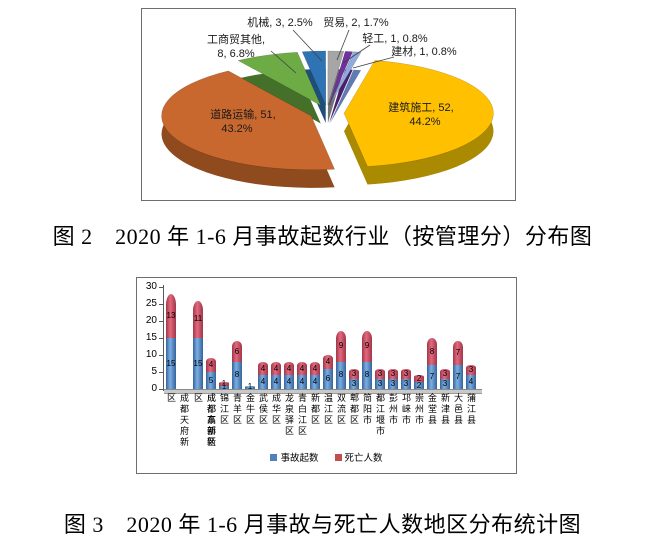  Describe the element at coordinates (224, 409) in the screenshot. I see `x-tick-label-3: 锦江区` at that location.